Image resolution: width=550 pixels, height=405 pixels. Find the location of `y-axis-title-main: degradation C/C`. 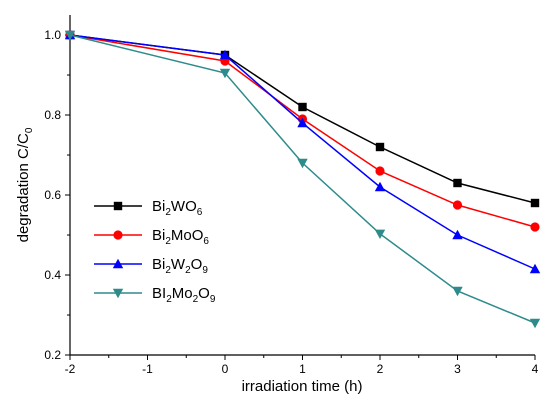

y-axis-title-main: degradation C/C is located at coordinates (23, 187).